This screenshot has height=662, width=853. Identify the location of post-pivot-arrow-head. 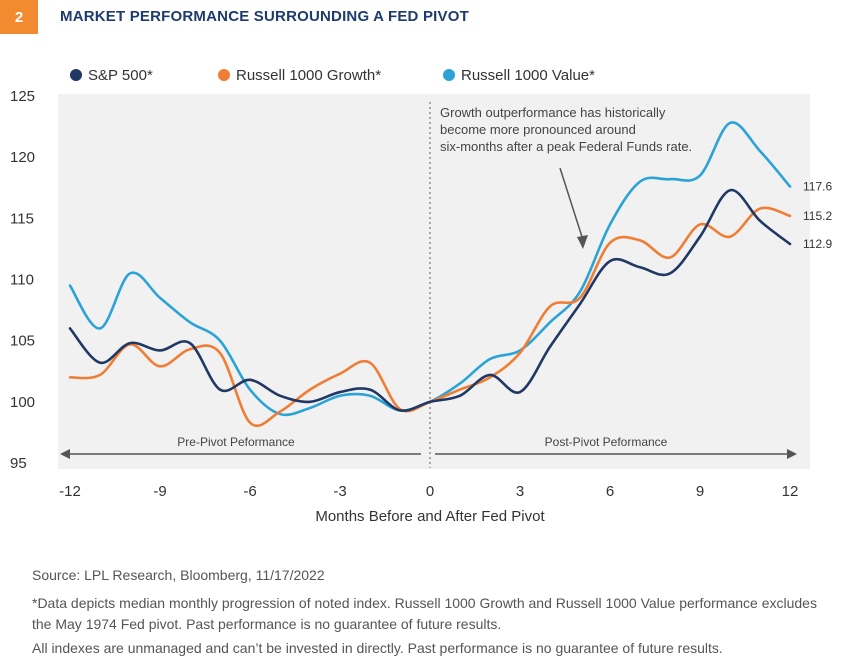
(792, 454).